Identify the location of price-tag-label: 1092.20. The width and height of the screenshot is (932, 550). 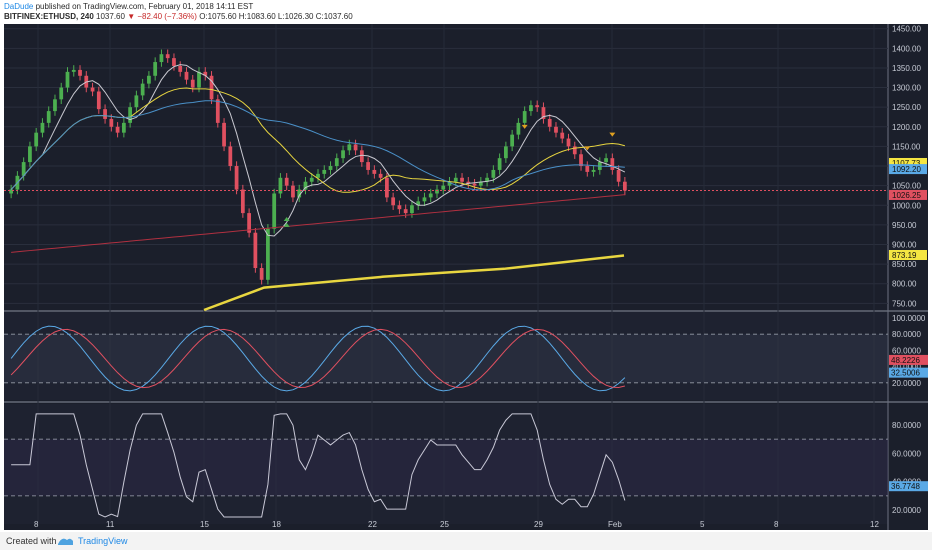
(906, 169).